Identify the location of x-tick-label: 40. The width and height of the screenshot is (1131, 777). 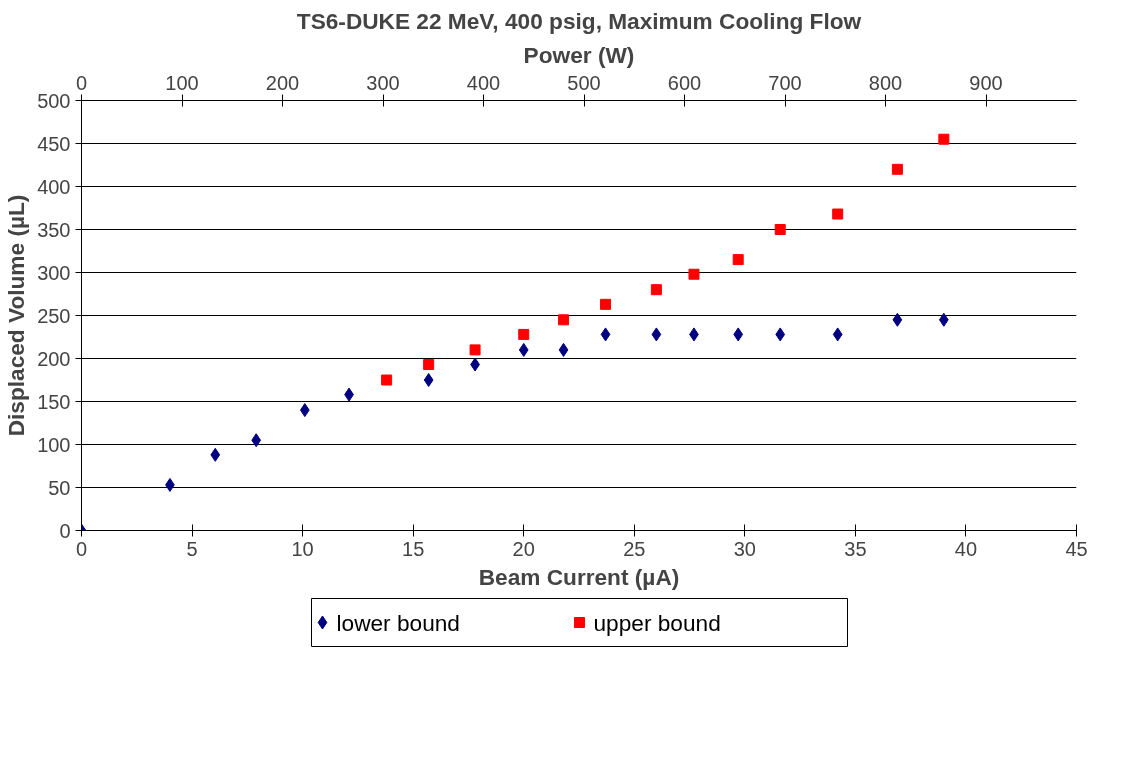
(966, 548).